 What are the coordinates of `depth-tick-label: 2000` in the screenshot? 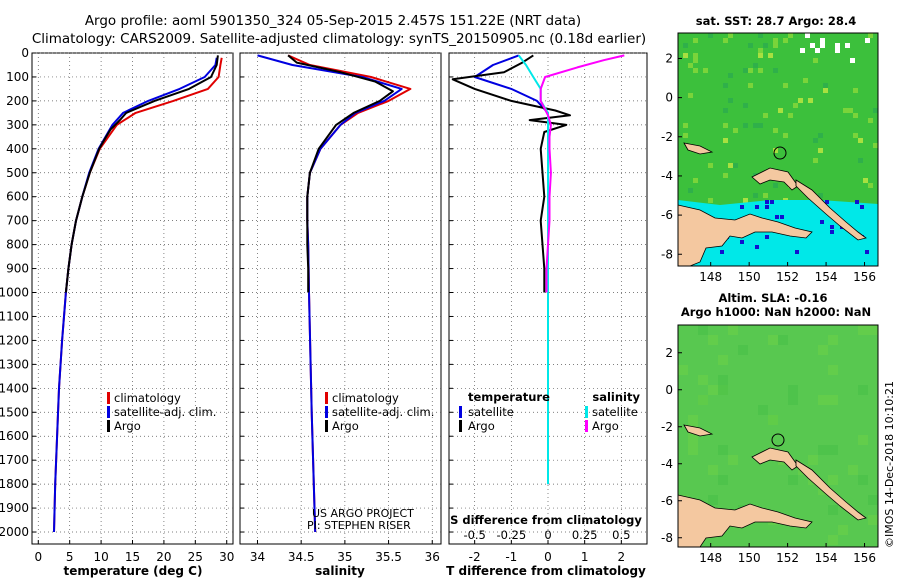 It's located at (14, 532).